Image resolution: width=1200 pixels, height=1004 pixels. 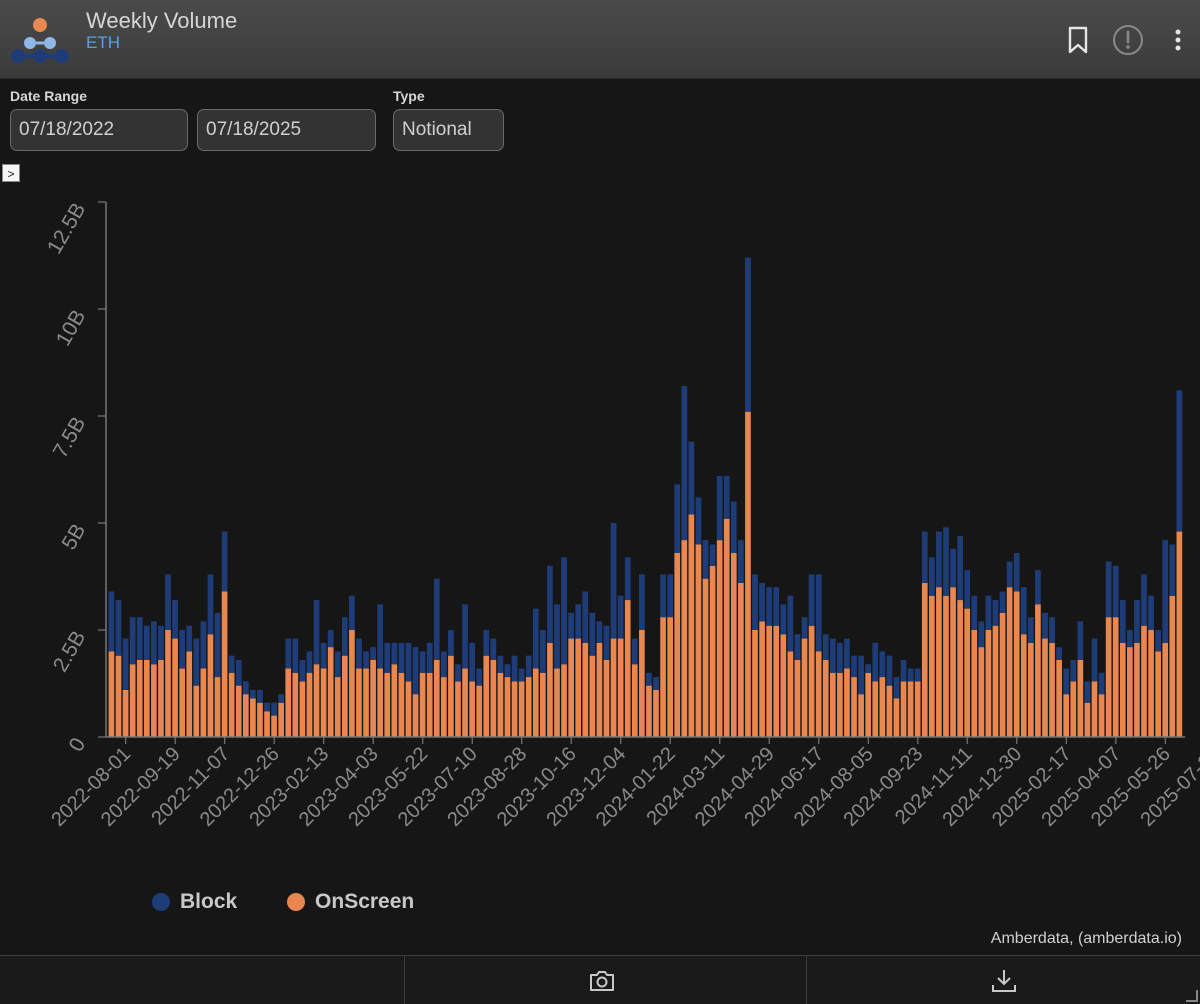 What do you see at coordinates (78, 745) in the screenshot?
I see `y-tick-label: 0` at bounding box center [78, 745].